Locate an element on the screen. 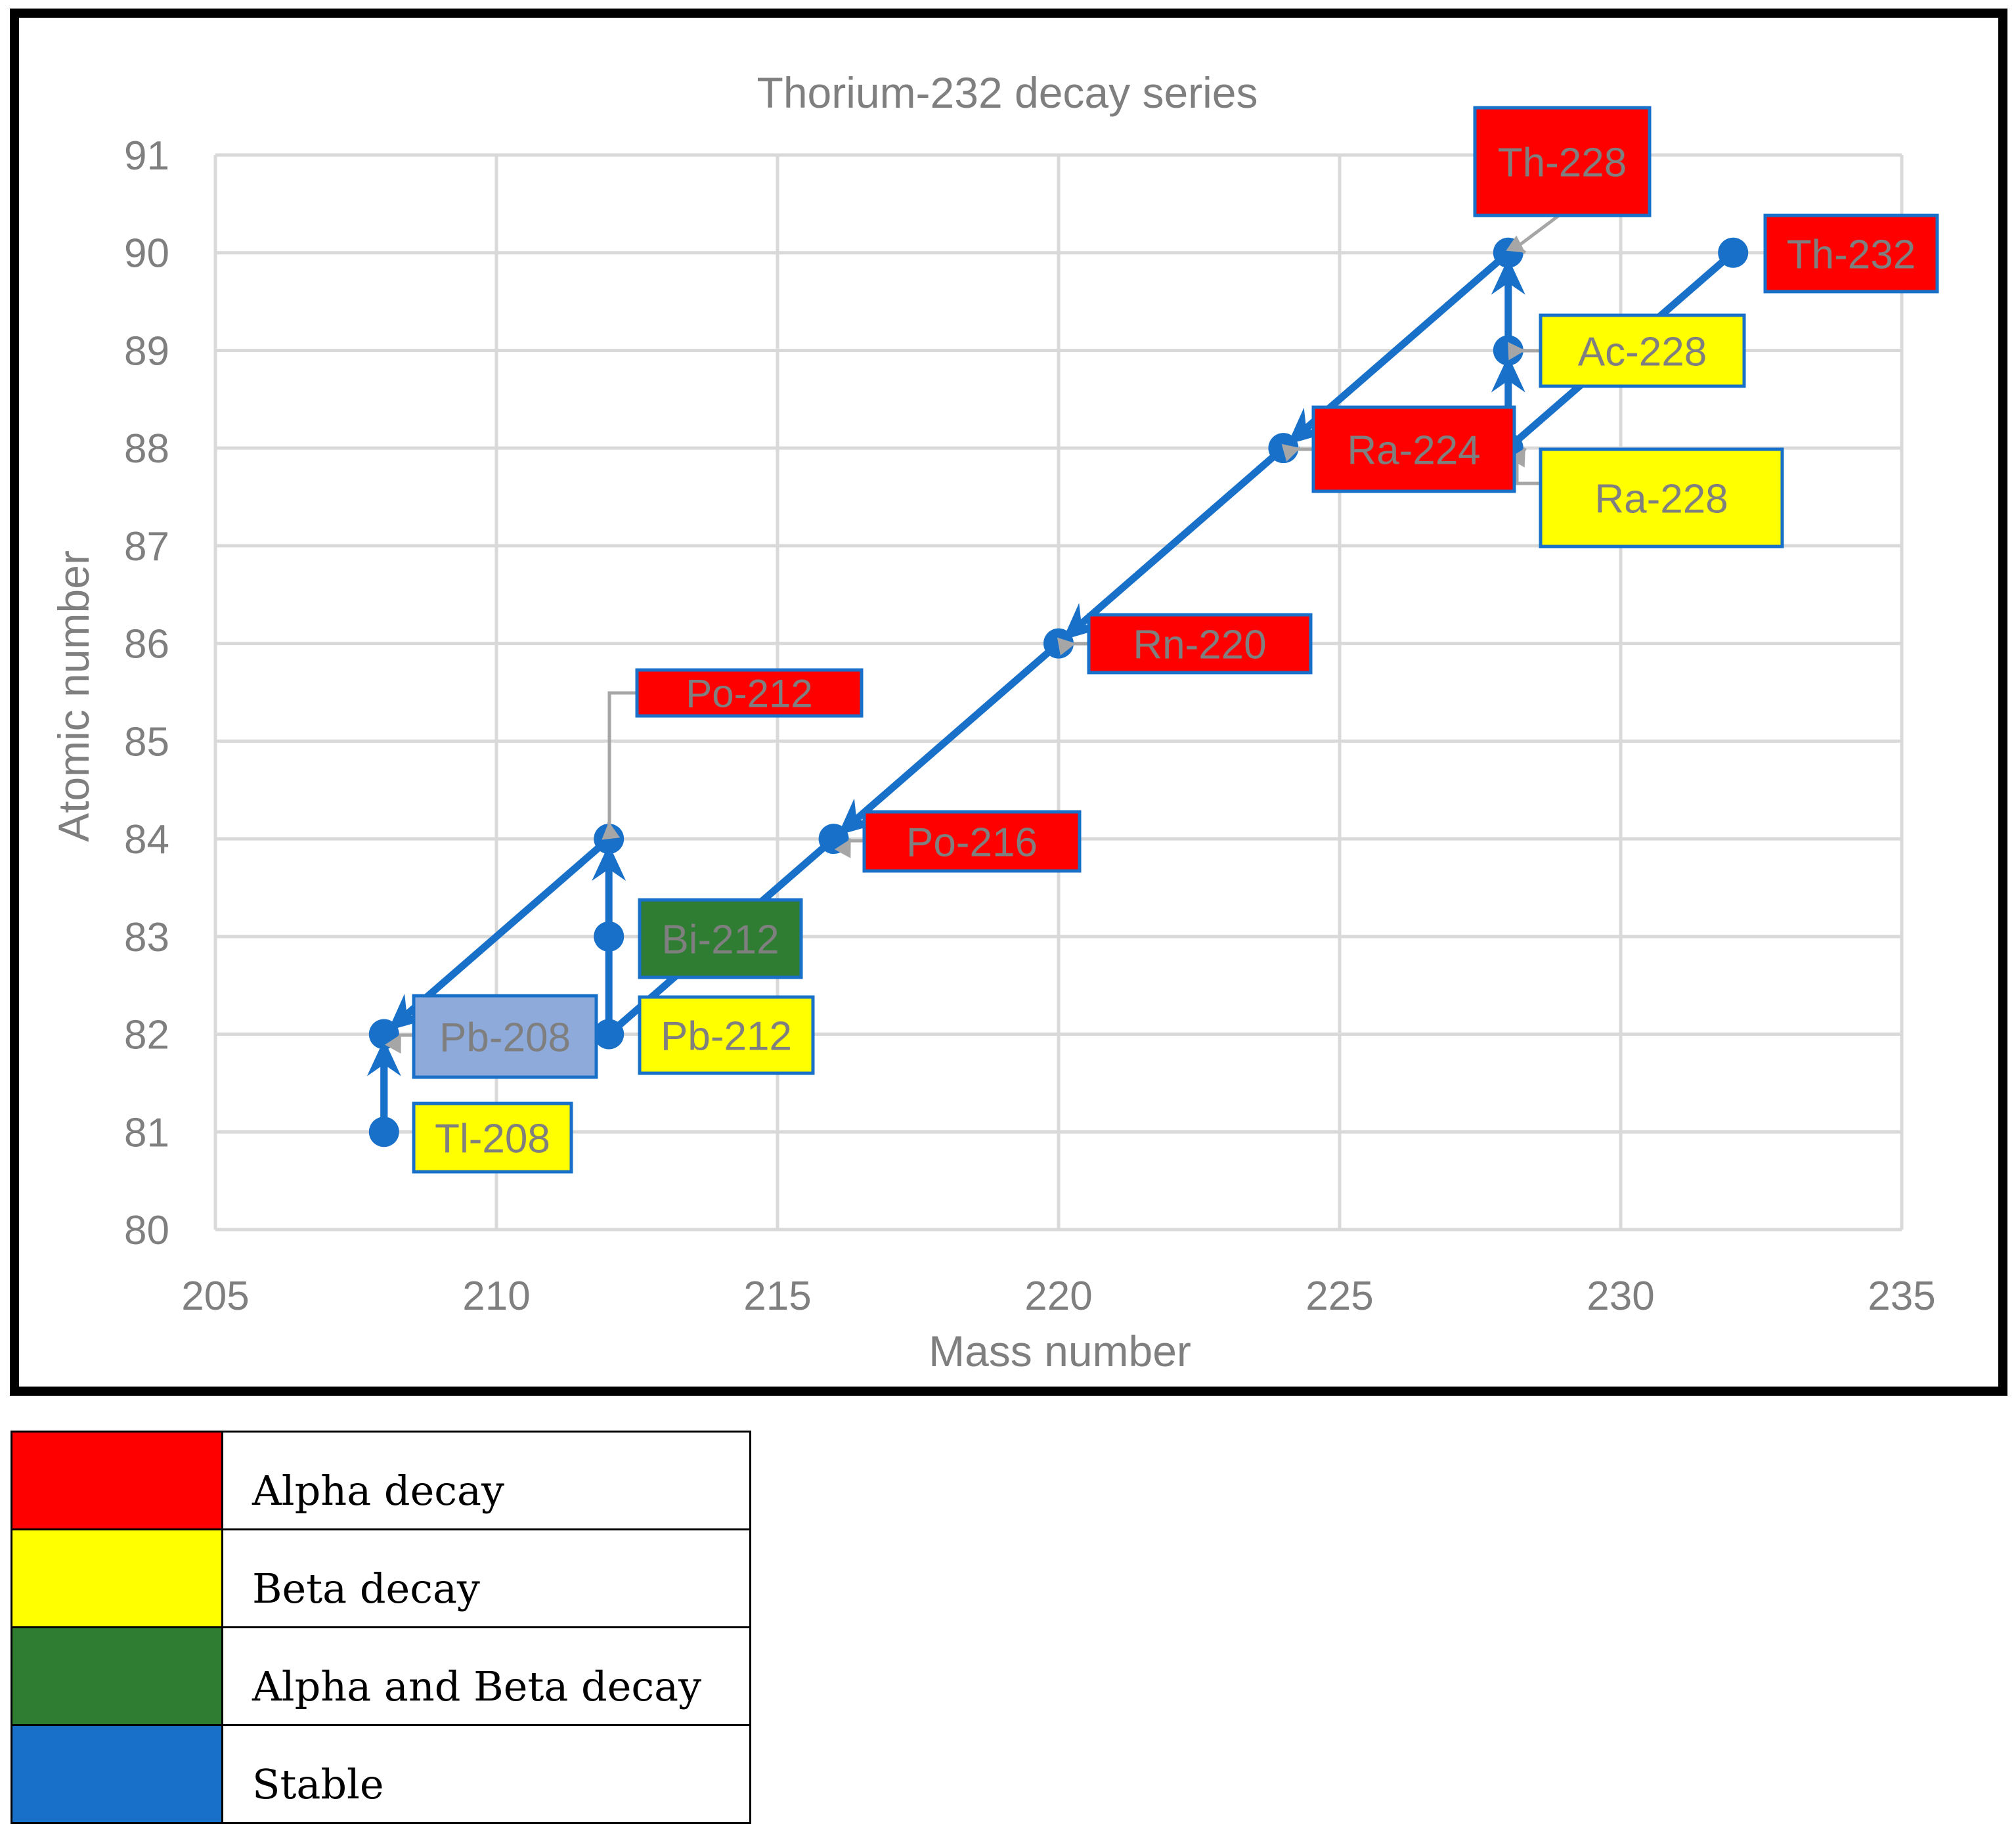 The width and height of the screenshot is (2016, 1824). callout-label-ac228: Ac-228 is located at coordinates (1642, 351).